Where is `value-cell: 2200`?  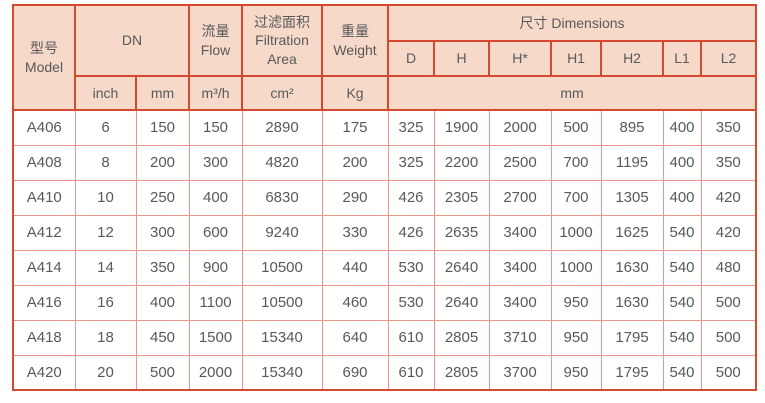 value-cell: 2200 is located at coordinates (461, 162).